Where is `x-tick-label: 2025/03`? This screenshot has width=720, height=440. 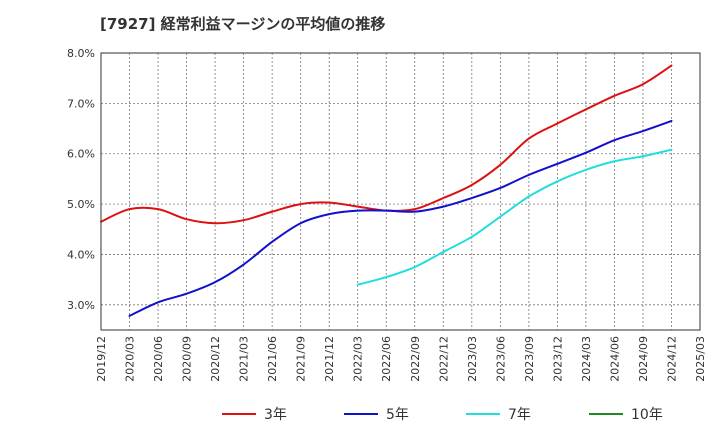
x-tick-label: 2025/03 is located at coordinates (700, 359).